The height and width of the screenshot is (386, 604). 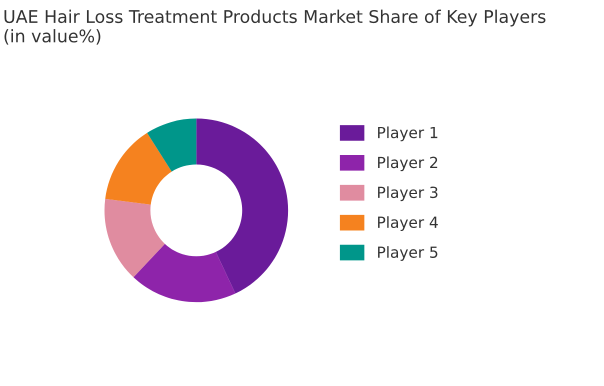 I want to click on legend-label: Player 3, so click(x=408, y=194).